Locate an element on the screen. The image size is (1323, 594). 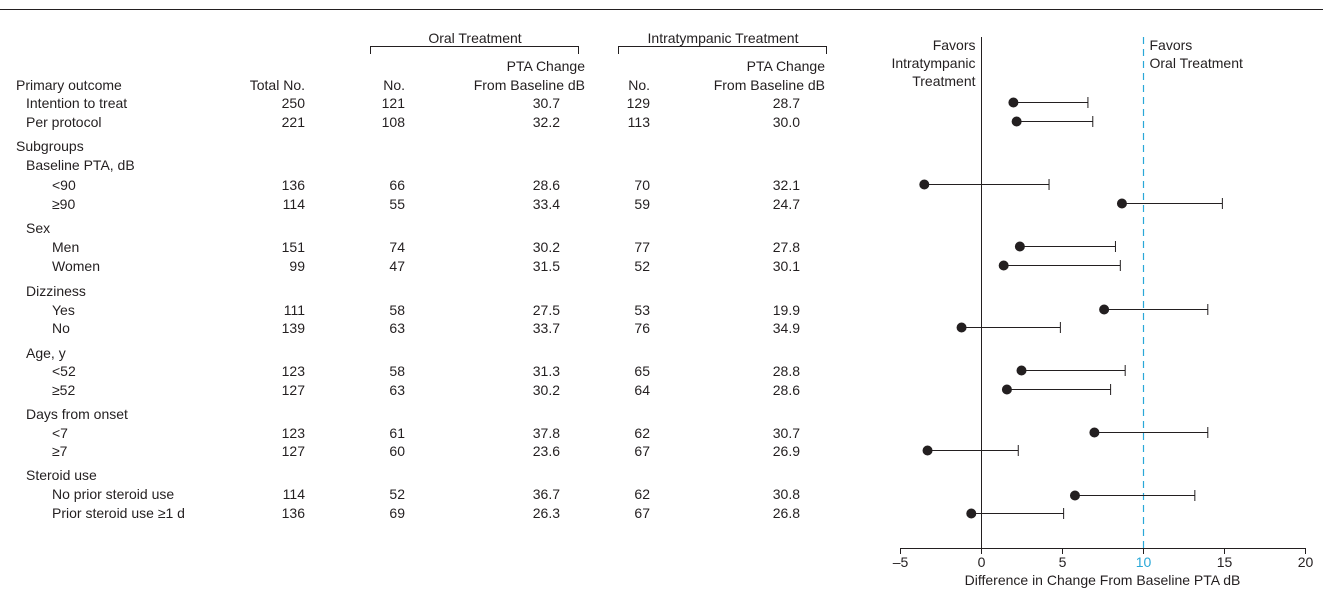
cell-oral-pta: 37.8 is located at coordinates (546, 433).